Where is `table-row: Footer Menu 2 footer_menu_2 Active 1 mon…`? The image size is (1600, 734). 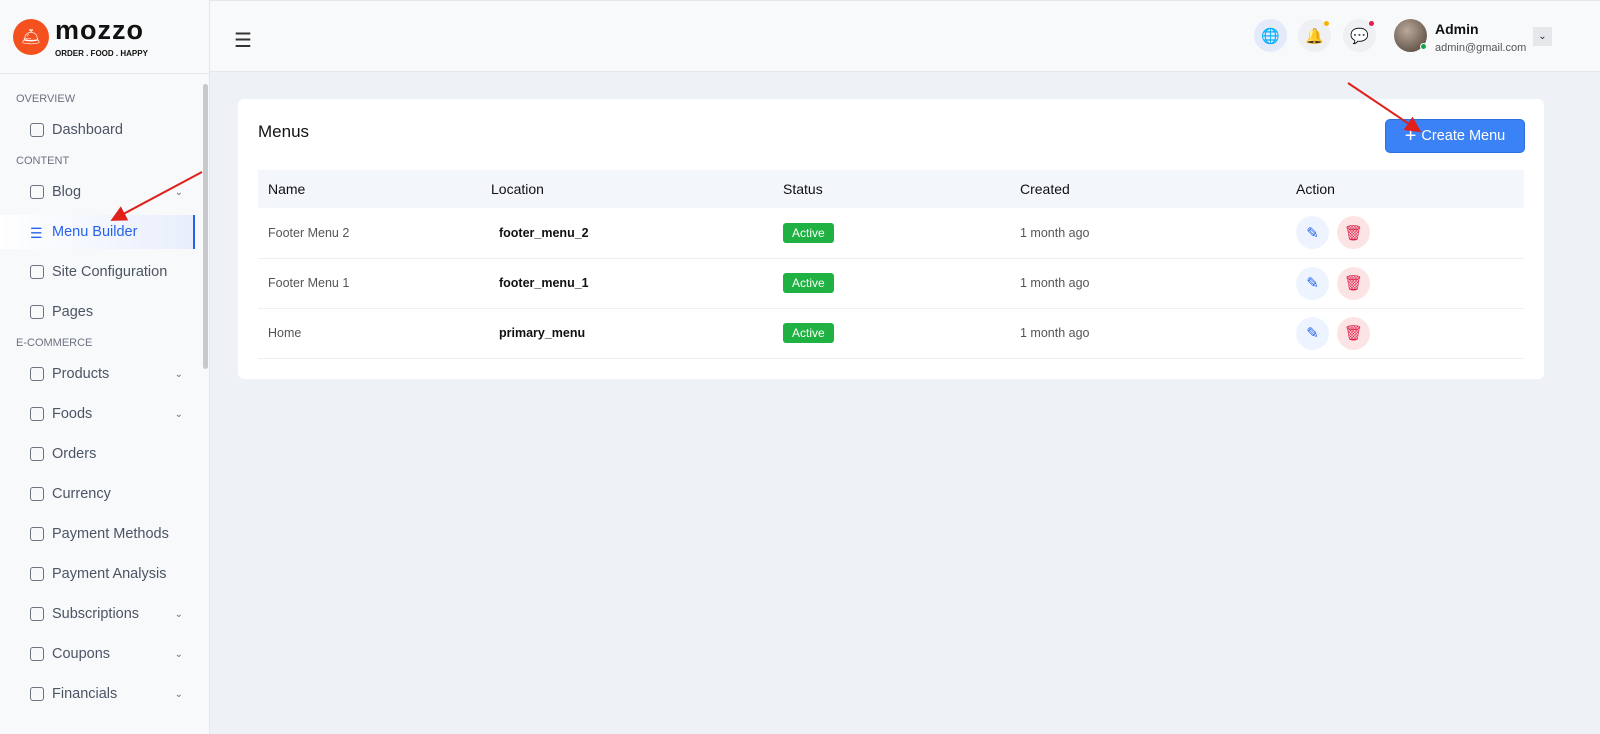
table-row: Footer Menu 2 footer_menu_2 Active 1 mon… is located at coordinates (891, 233).